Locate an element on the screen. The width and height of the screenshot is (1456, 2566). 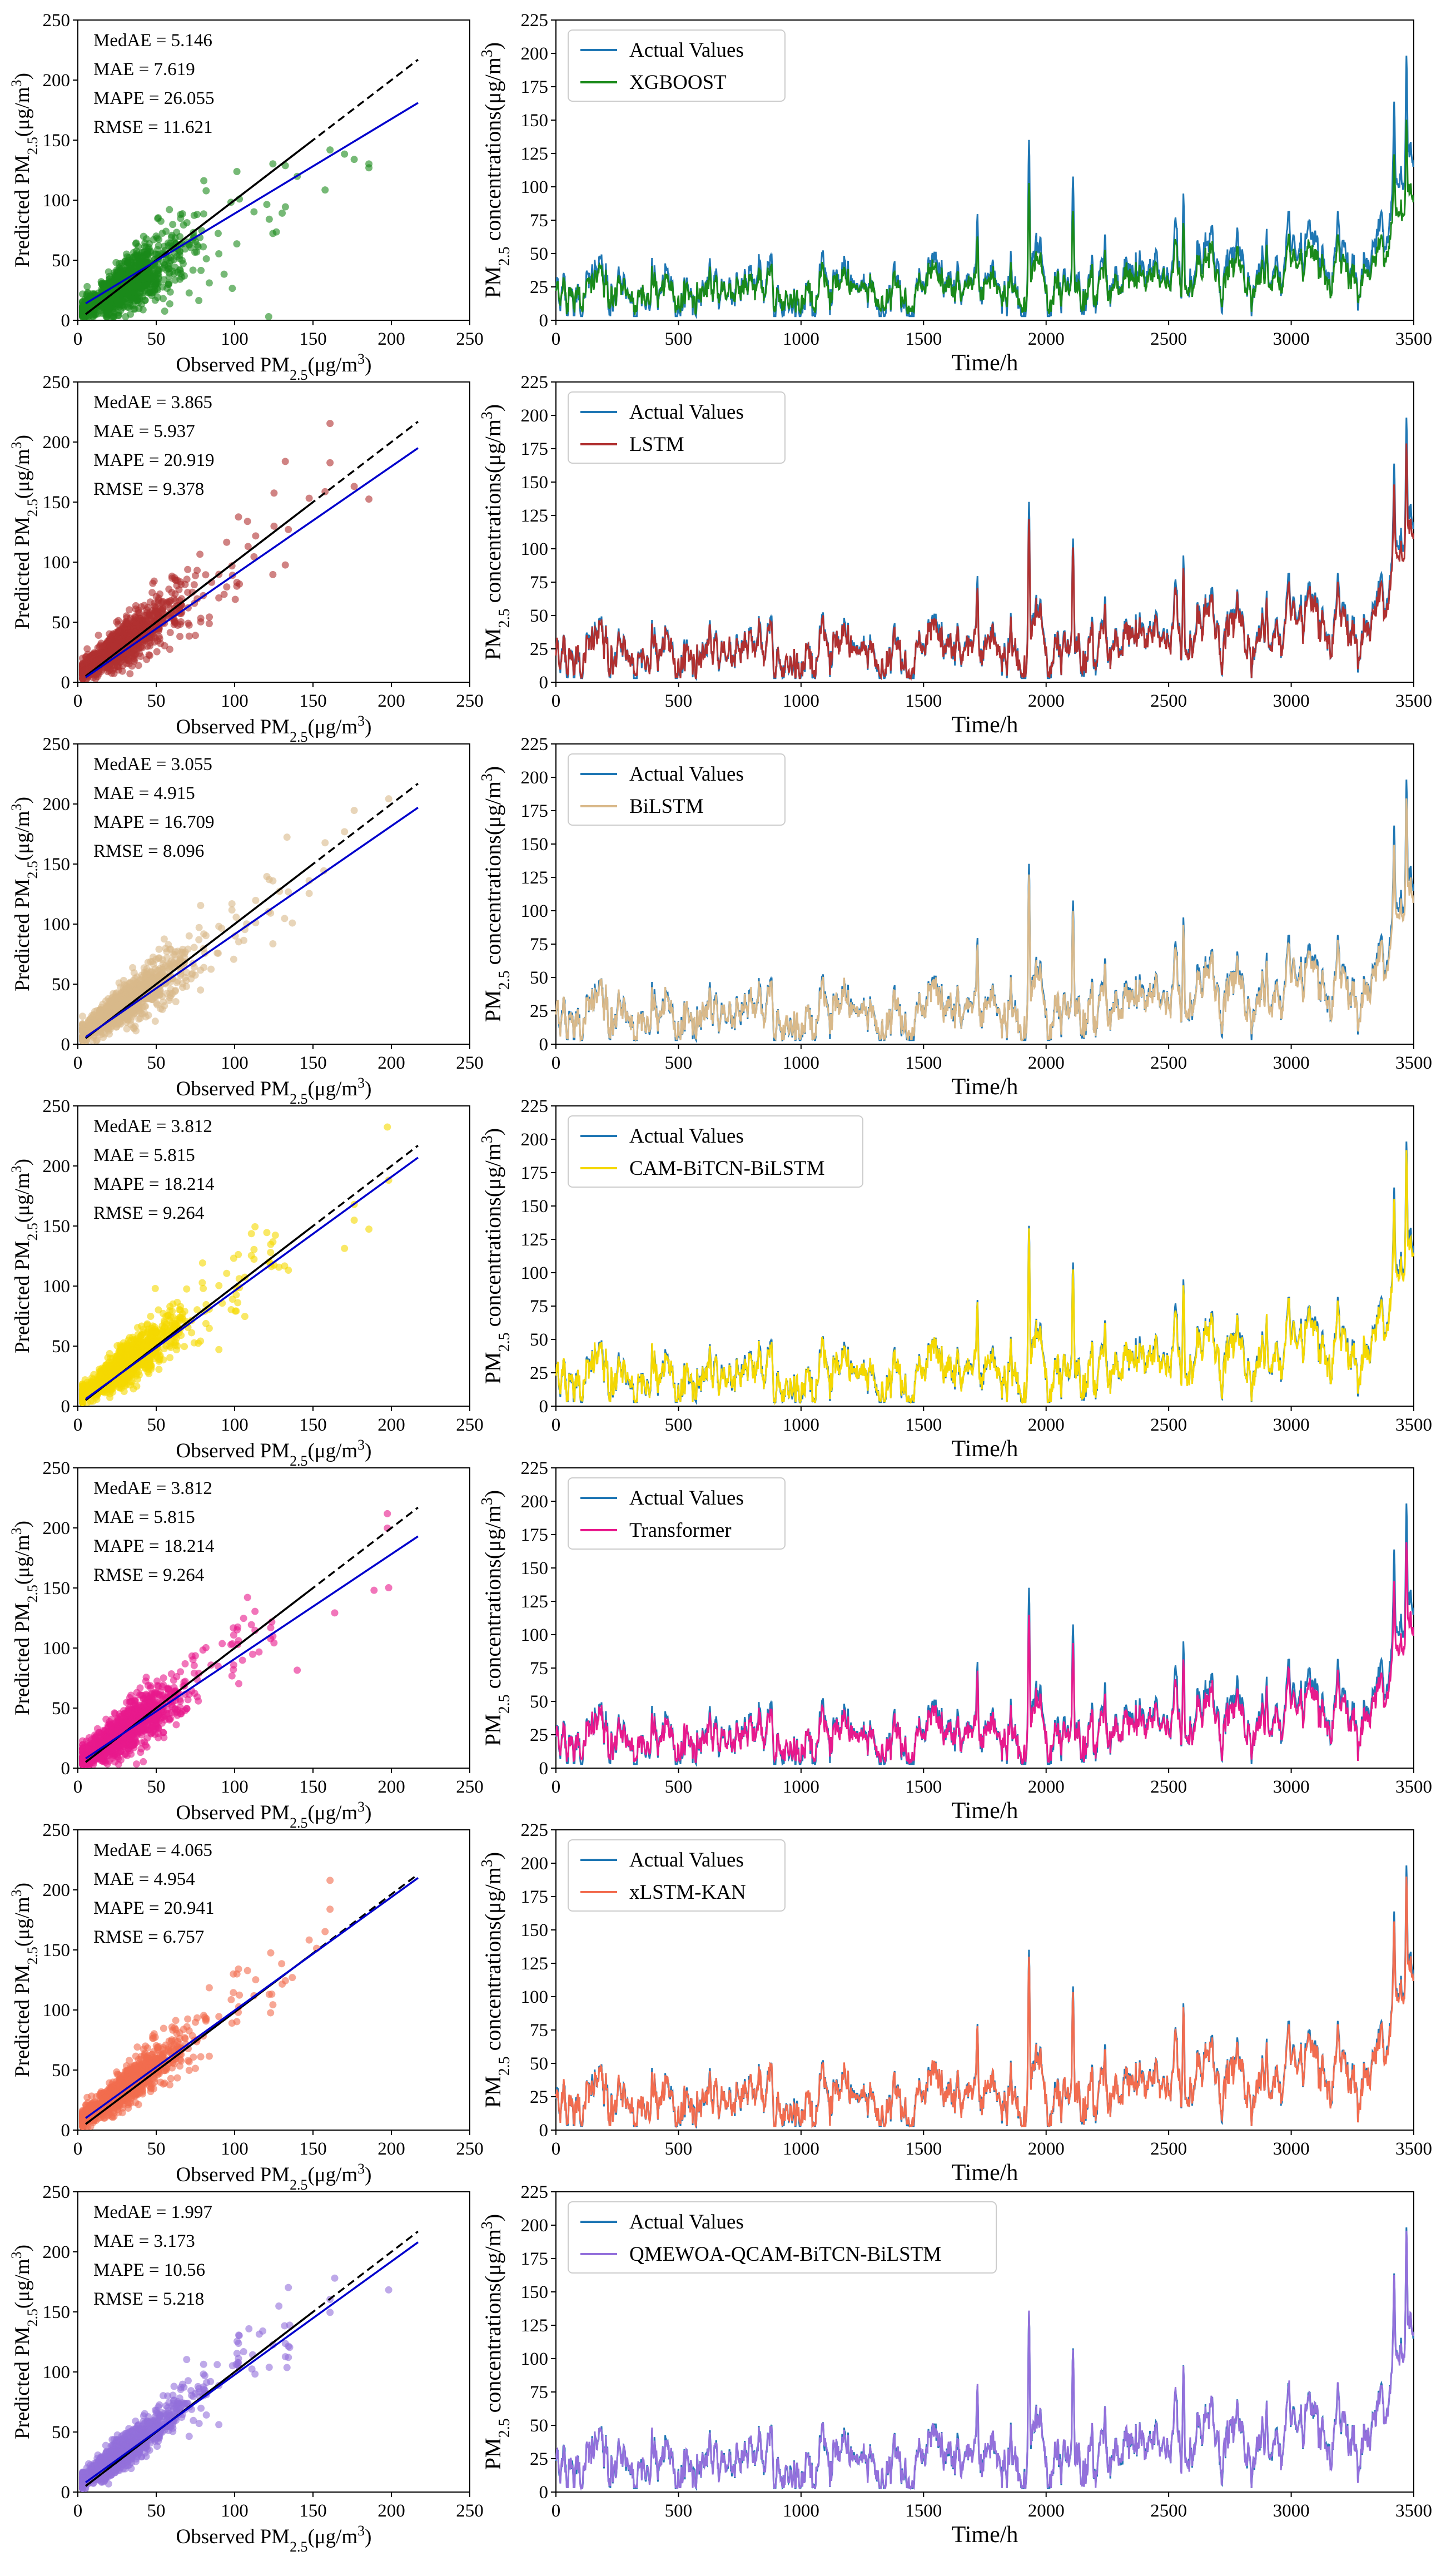
metric-rmse: RMSE = 9.378 is located at coordinates (148, 489).